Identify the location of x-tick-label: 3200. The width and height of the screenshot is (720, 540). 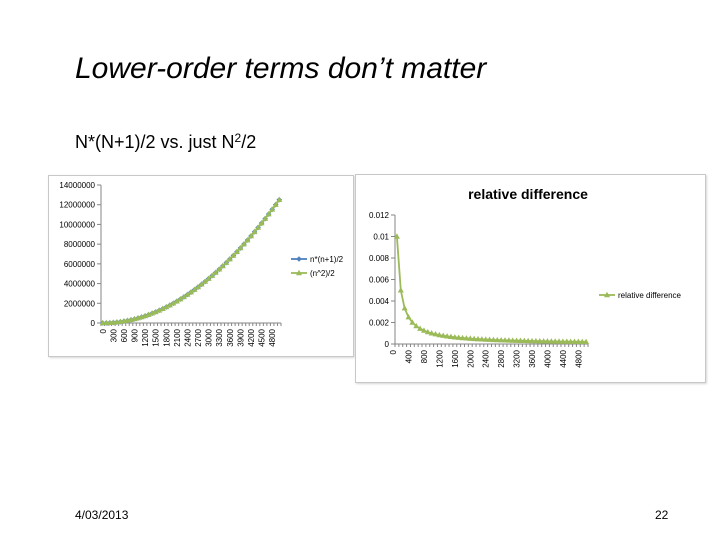
(517, 358).